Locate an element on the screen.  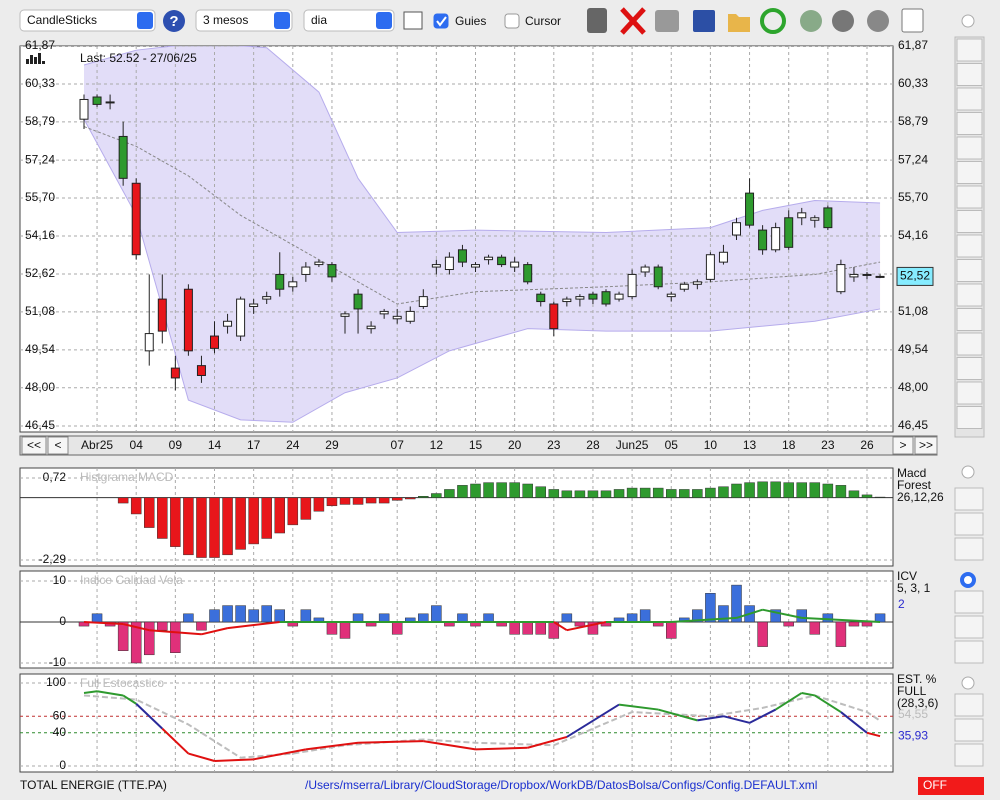
save-icon is located at coordinates (704, 21).